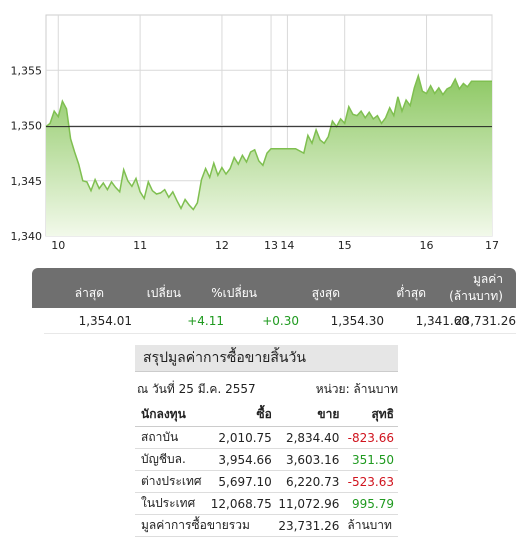 The image size is (529, 537). Describe the element at coordinates (172, 459) in the screenshot. I see `investor-name: บัญชีบล.` at that location.